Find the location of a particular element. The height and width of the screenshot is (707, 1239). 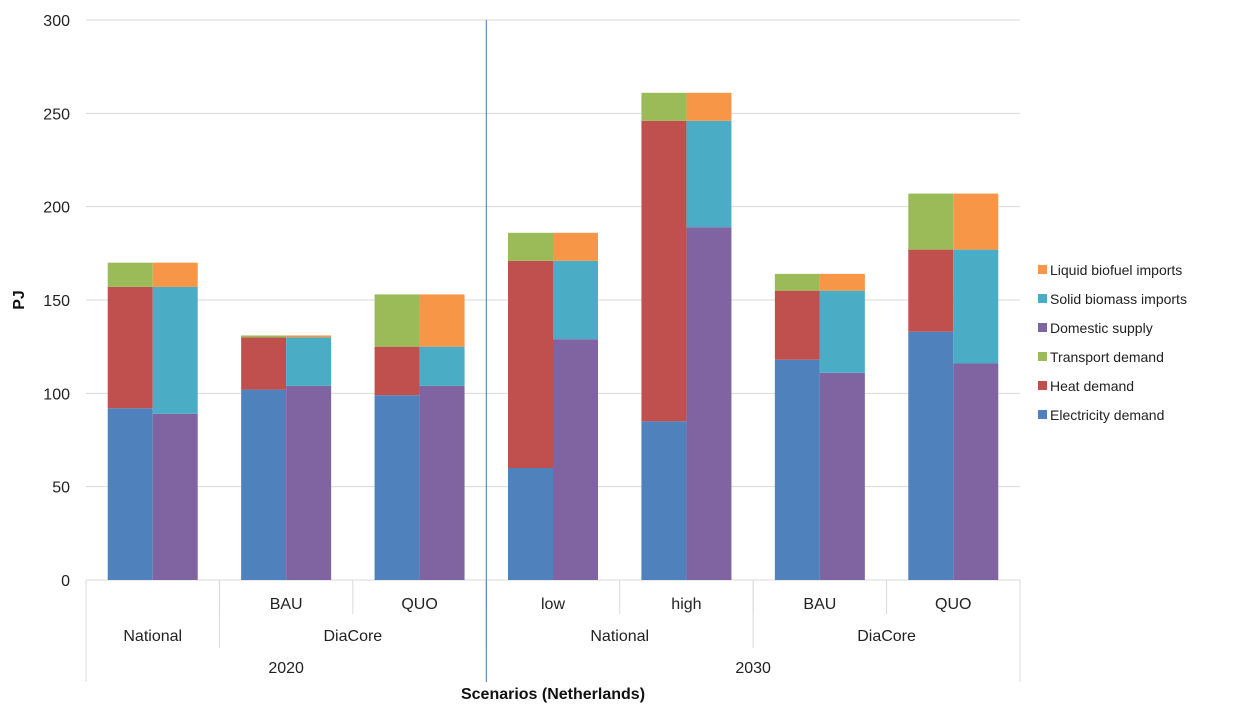

legend-item: Liquid biofuel imports is located at coordinates (1110, 270).